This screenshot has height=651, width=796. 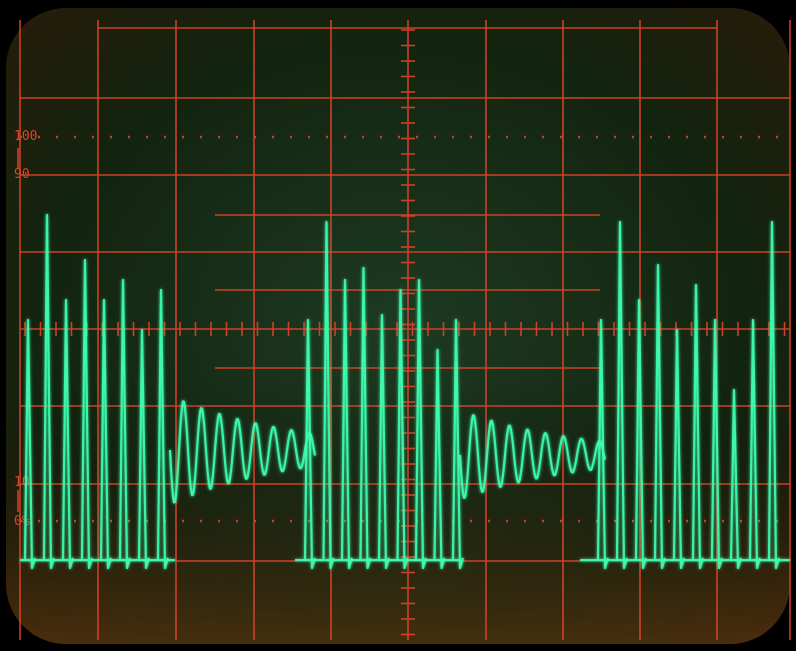 What do you see at coordinates (22, 482) in the screenshot?
I see `scale-label-10: 10` at bounding box center [22, 482].